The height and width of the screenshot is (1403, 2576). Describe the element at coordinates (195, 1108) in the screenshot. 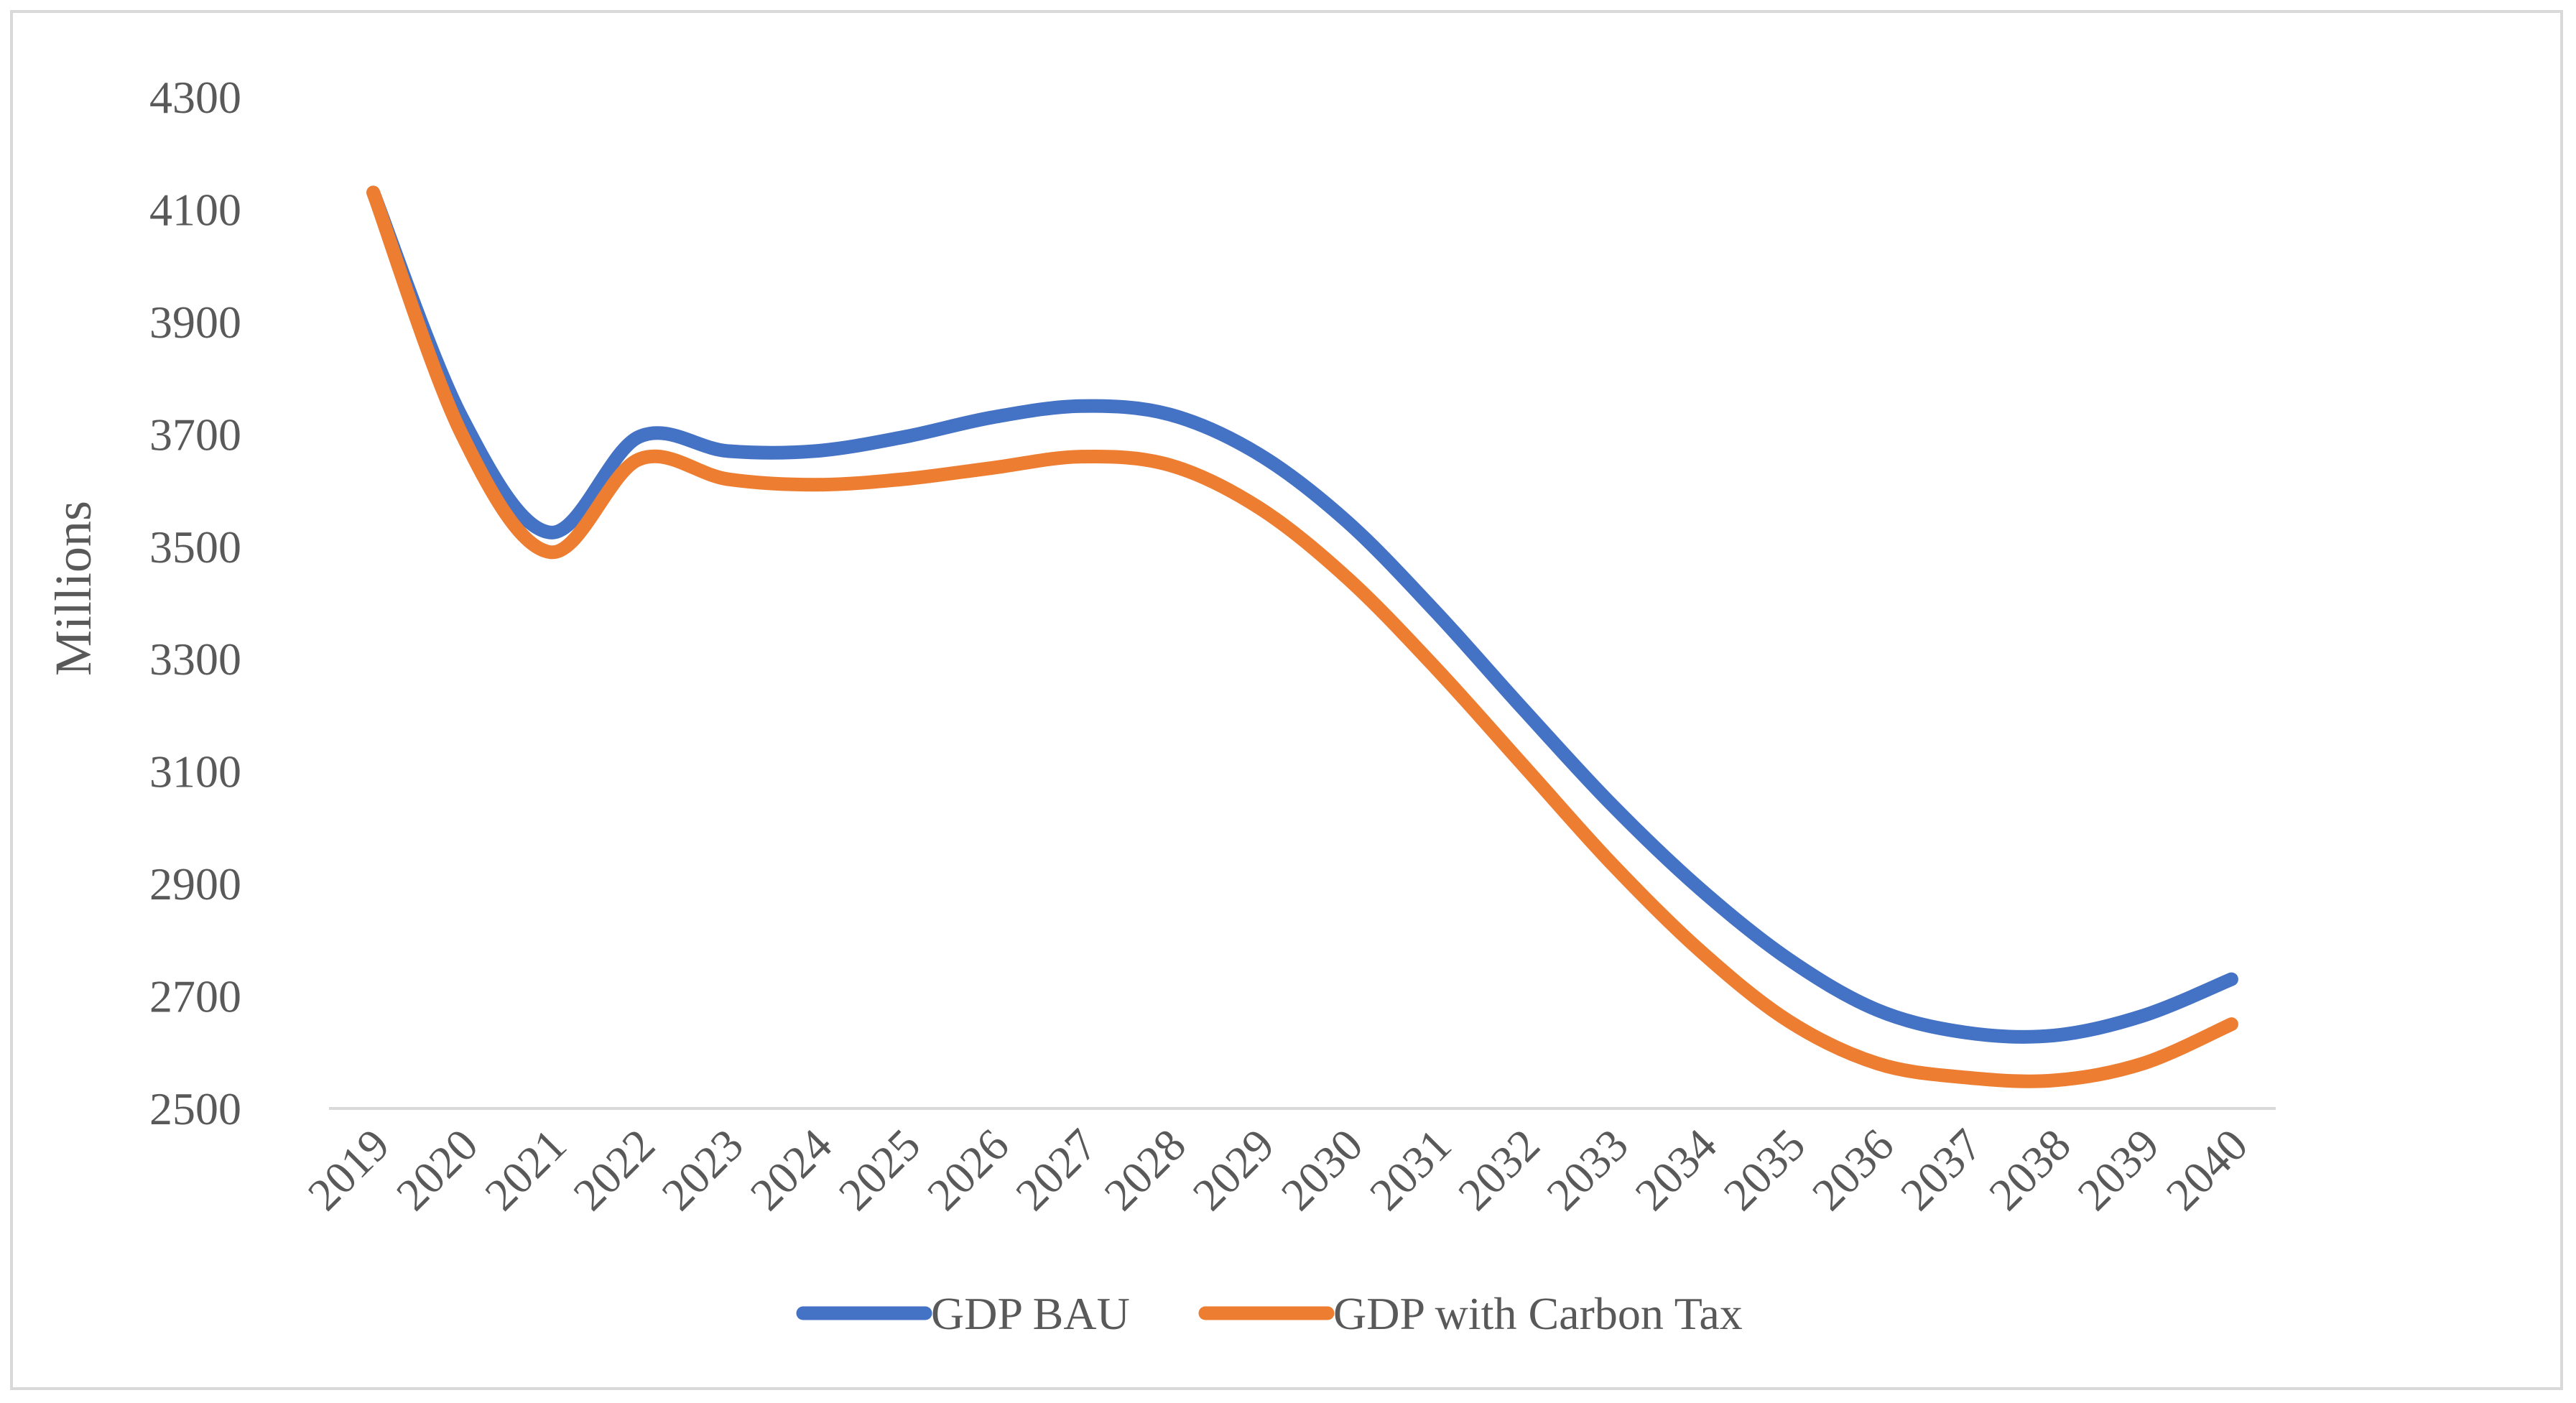

I see `y-tick-label: 2500` at that location.